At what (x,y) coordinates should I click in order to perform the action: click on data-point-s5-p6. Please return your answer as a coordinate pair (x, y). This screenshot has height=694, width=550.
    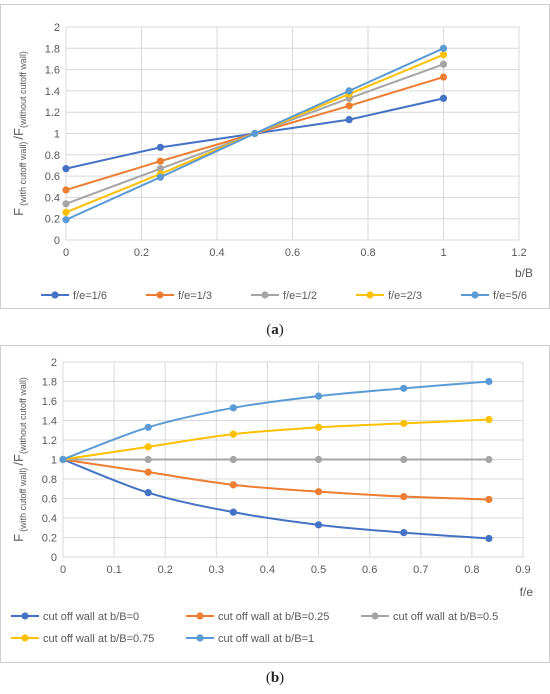
    Looking at the image, I should click on (489, 381).